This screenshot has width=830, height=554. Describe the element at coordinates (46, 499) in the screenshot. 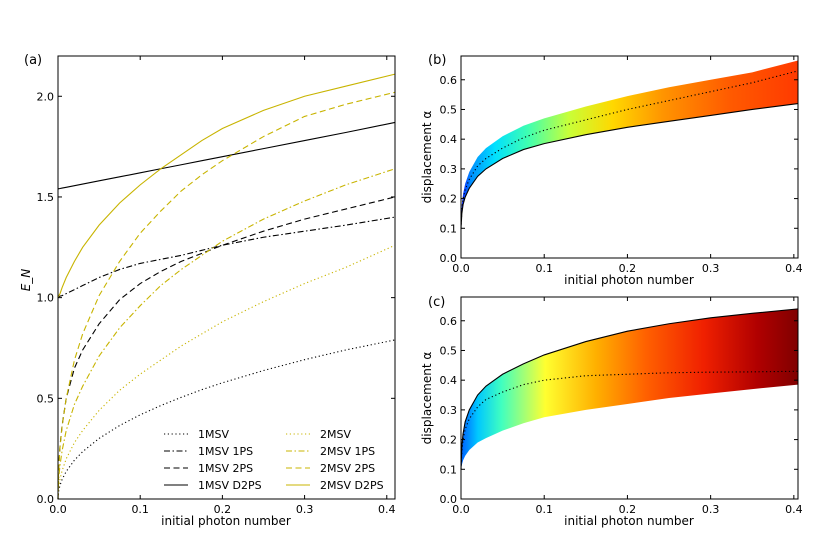

I see `a-ytick-label: 0.0` at that location.